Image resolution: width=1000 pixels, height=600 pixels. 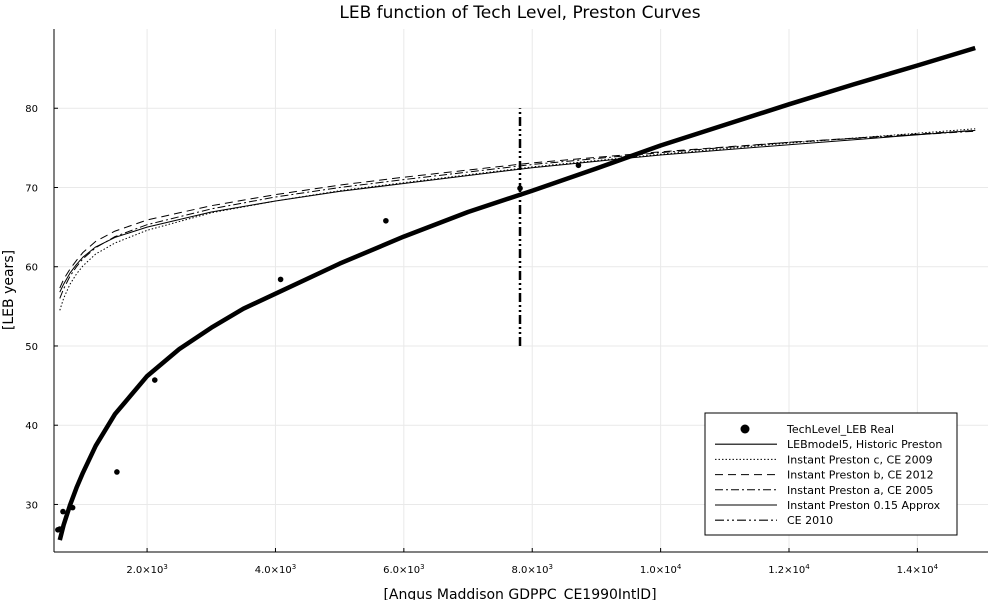 I want to click on y-tick-label: 40, so click(x=31, y=426).